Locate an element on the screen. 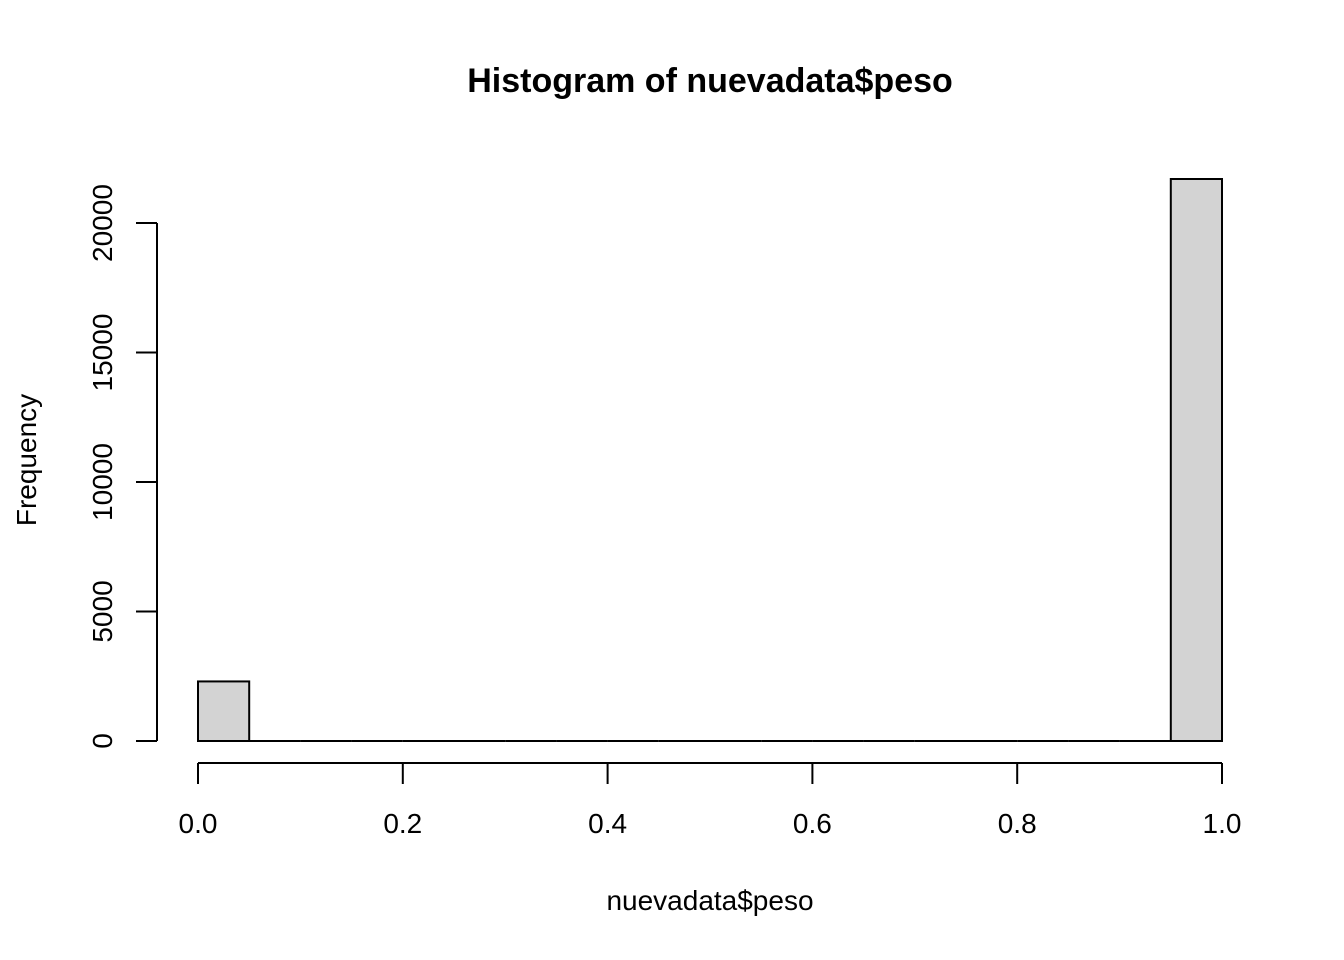  x-tick-label: 0.4 is located at coordinates (607, 823).